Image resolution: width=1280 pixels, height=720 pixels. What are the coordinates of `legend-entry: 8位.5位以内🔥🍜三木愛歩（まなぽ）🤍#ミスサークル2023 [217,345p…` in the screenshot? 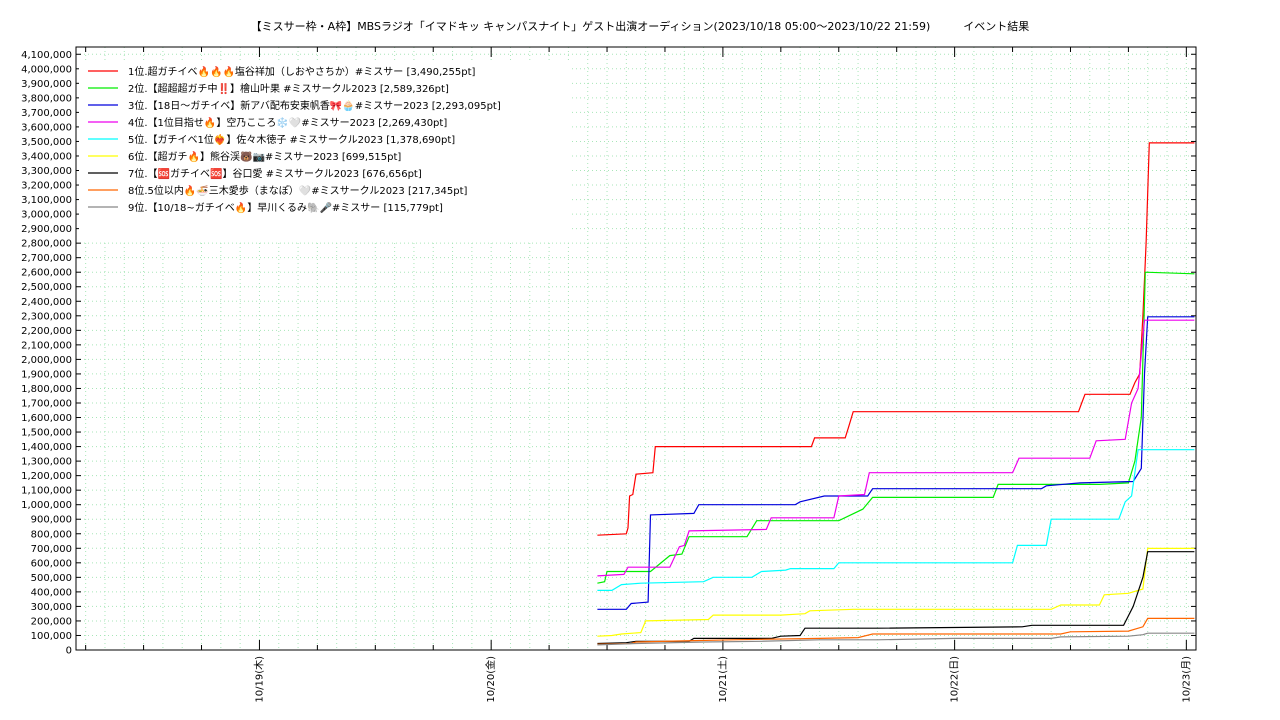 It's located at (297, 190).